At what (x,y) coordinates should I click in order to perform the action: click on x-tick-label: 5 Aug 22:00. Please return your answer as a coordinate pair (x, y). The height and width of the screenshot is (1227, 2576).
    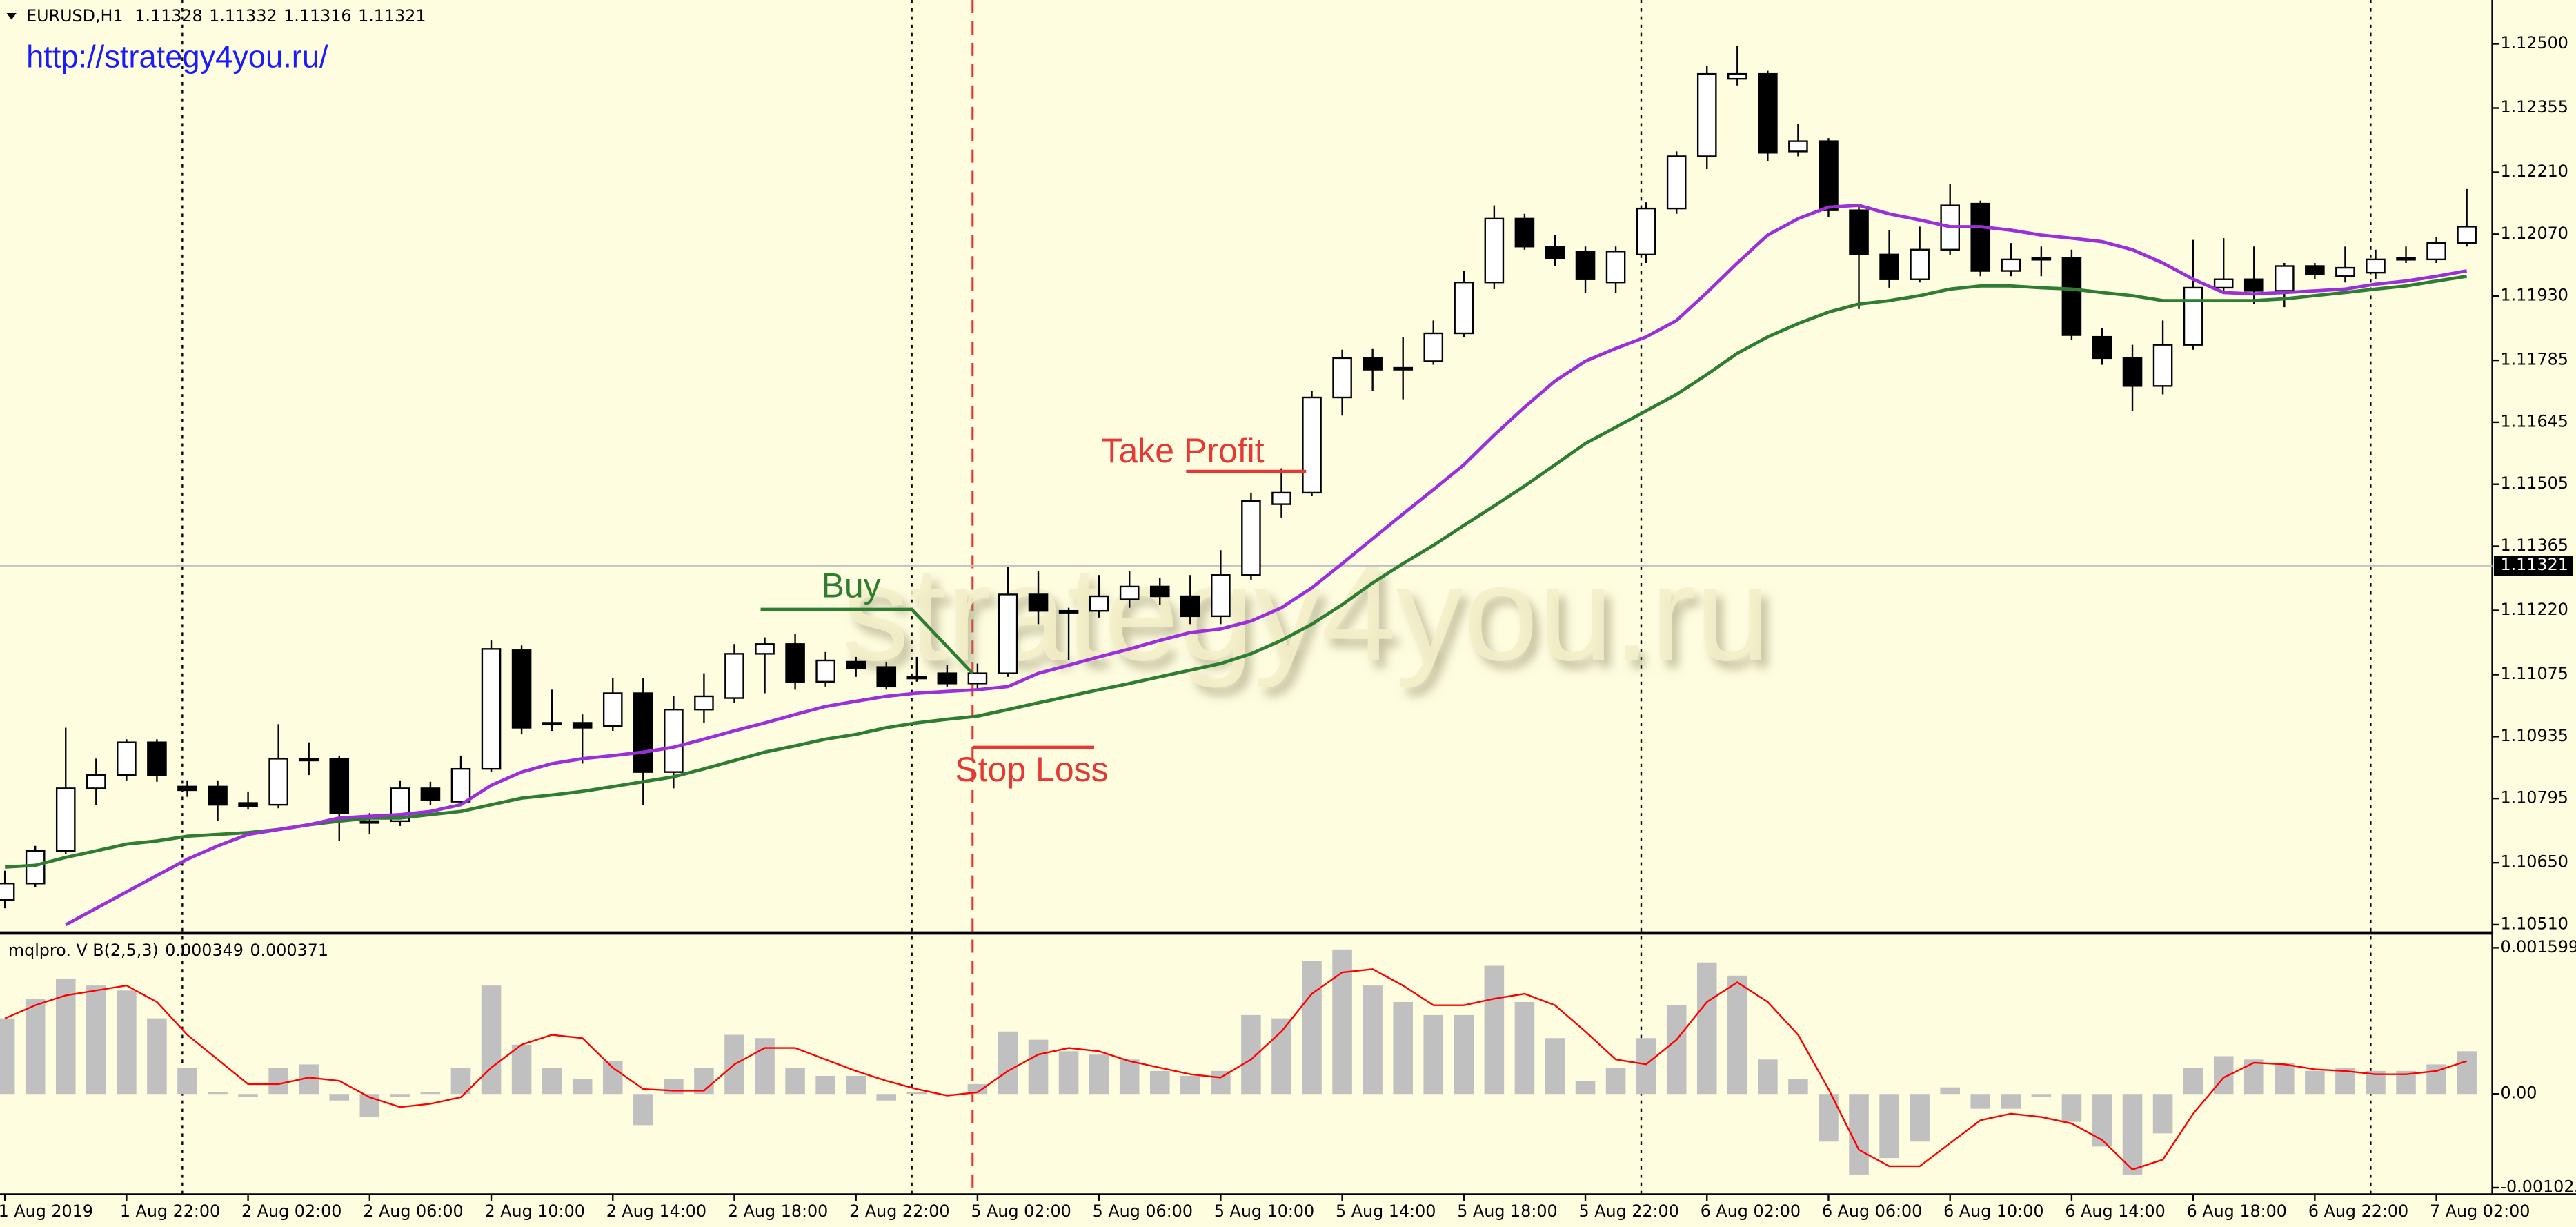
    Looking at the image, I should click on (1629, 1211).